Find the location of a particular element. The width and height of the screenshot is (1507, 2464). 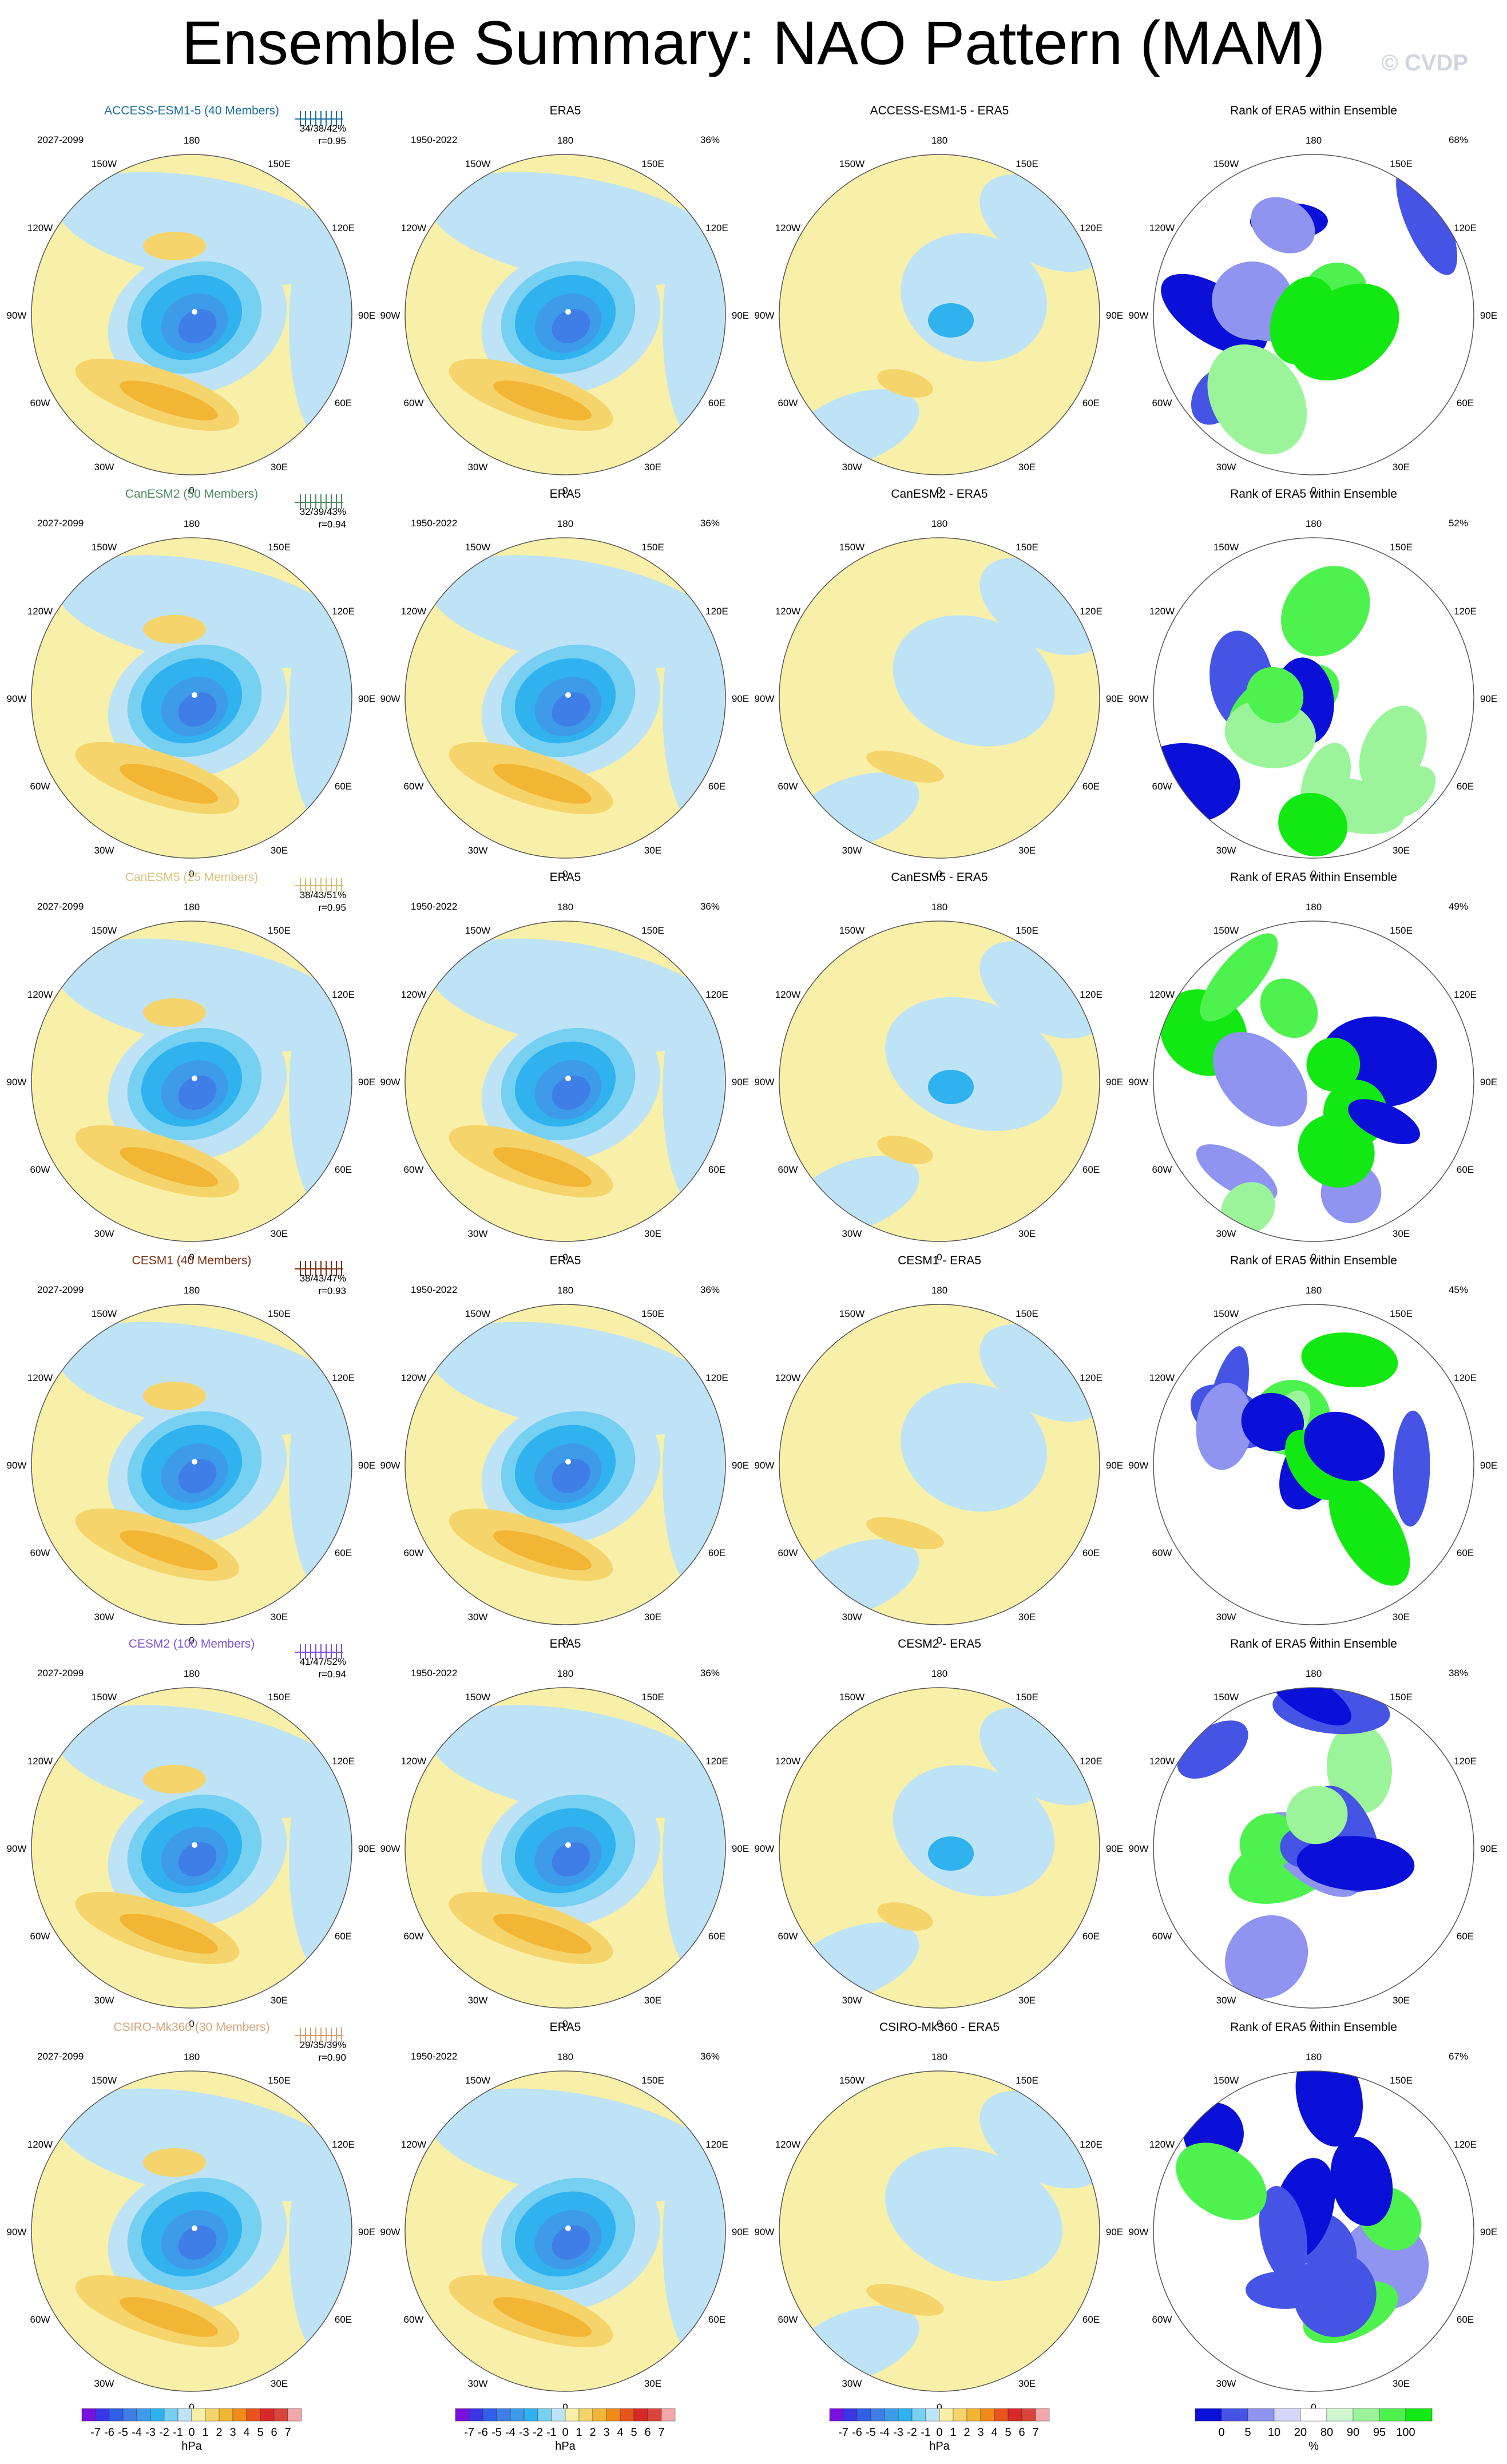

colorbar-tick-label: -4 is located at coordinates (884, 2432).